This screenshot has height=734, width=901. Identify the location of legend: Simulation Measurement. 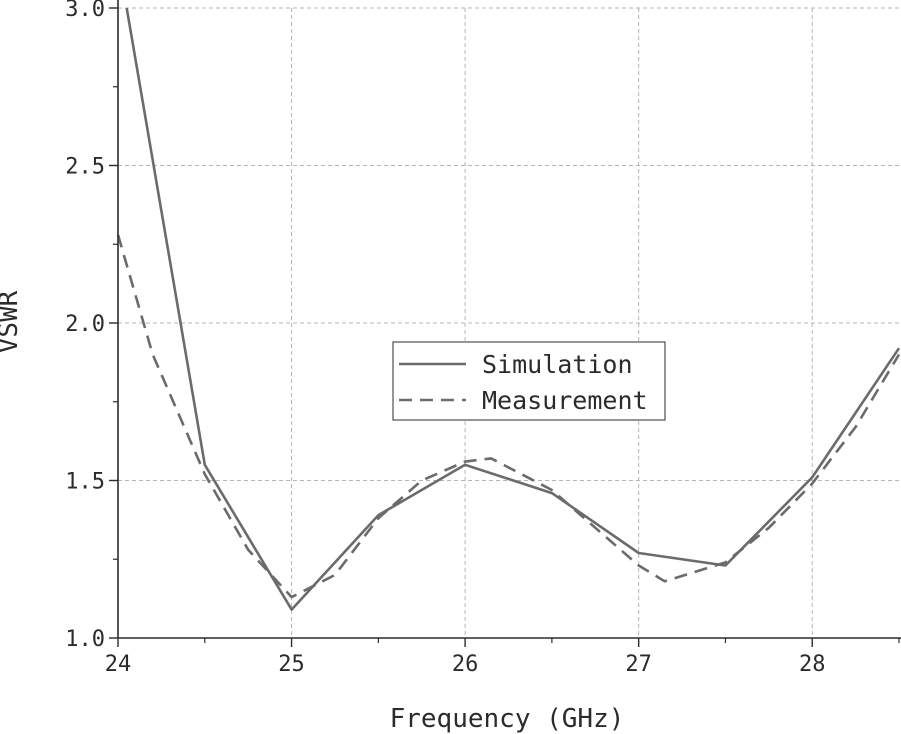
(529, 381).